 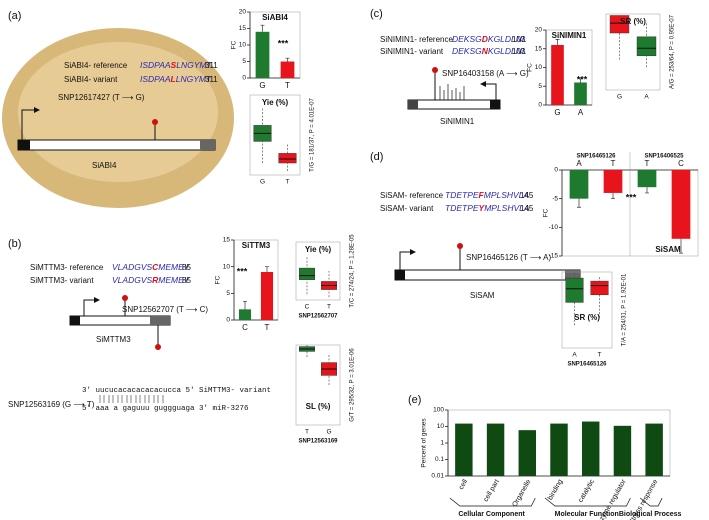 What do you see at coordinates (165, 309) in the screenshot?
I see `snp-label: SNP12562707 (T ⟶ C)` at bounding box center [165, 309].